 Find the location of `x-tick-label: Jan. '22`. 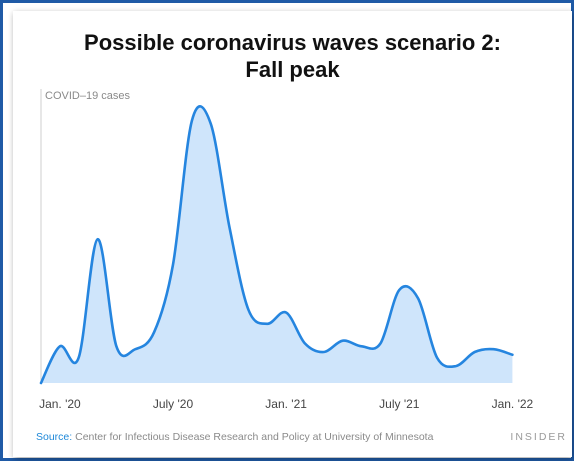

x-tick-label: Jan. '22 is located at coordinates (513, 404).